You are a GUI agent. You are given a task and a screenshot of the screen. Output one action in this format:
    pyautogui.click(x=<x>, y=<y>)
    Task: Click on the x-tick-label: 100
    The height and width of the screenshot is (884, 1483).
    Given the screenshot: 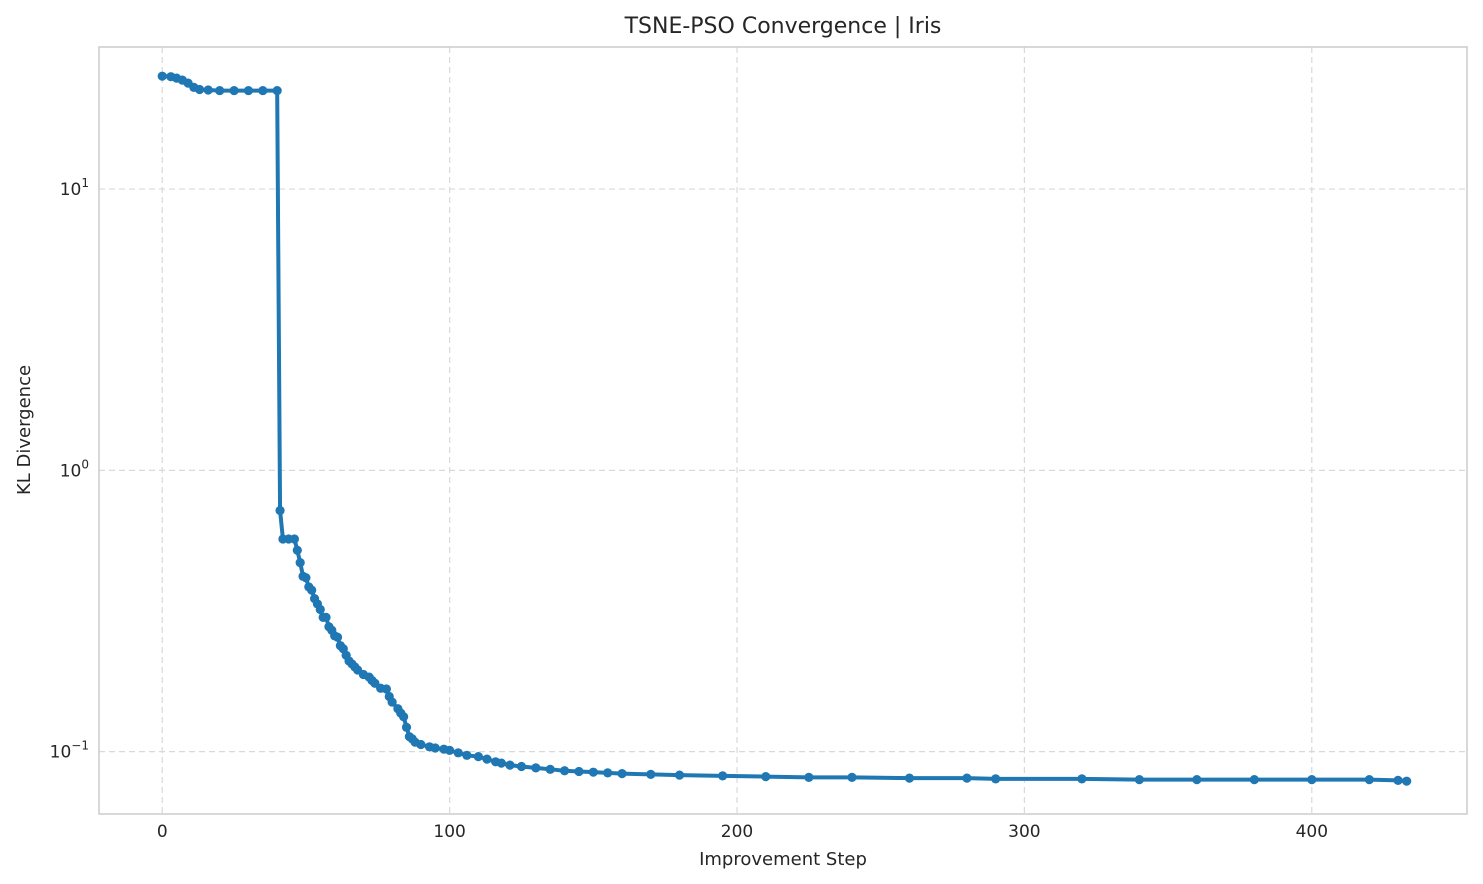 What is the action you would take?
    pyautogui.click(x=449, y=832)
    